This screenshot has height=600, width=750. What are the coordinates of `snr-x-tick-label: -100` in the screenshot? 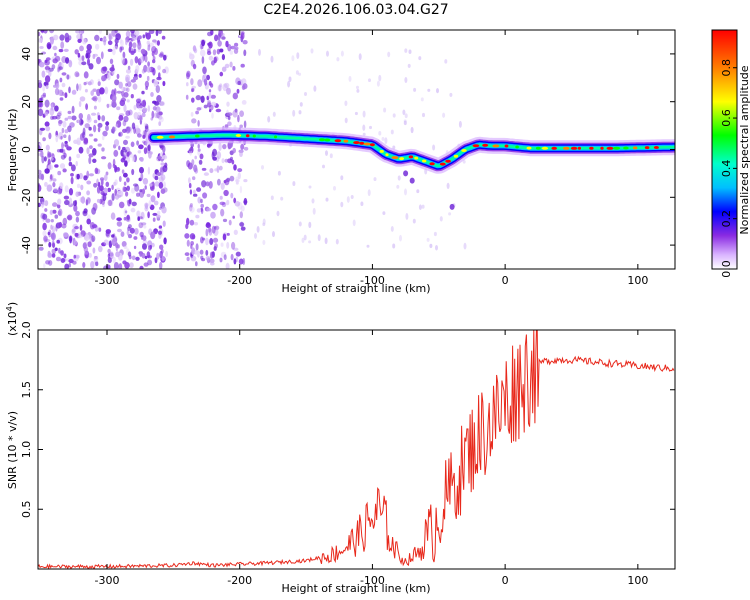 It's located at (372, 580).